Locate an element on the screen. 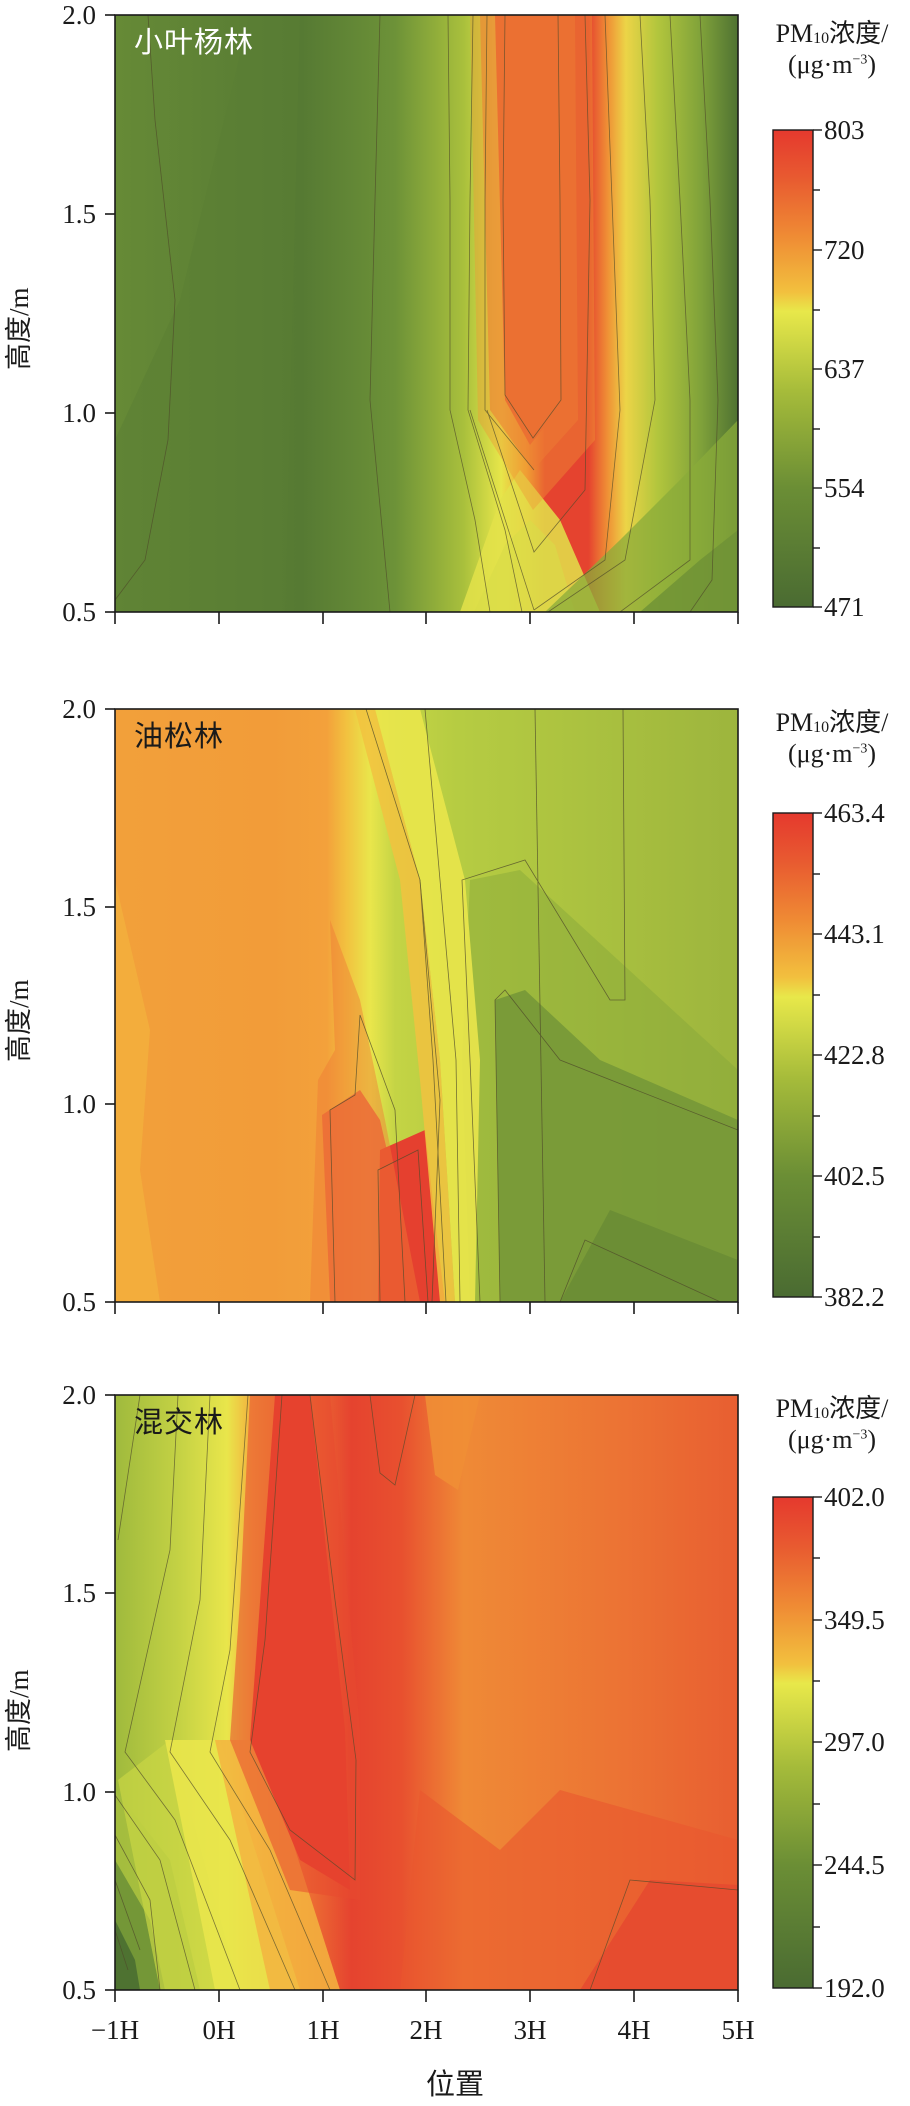 The image size is (910, 2106). colorbar-1-tick: 720 is located at coordinates (844, 250).